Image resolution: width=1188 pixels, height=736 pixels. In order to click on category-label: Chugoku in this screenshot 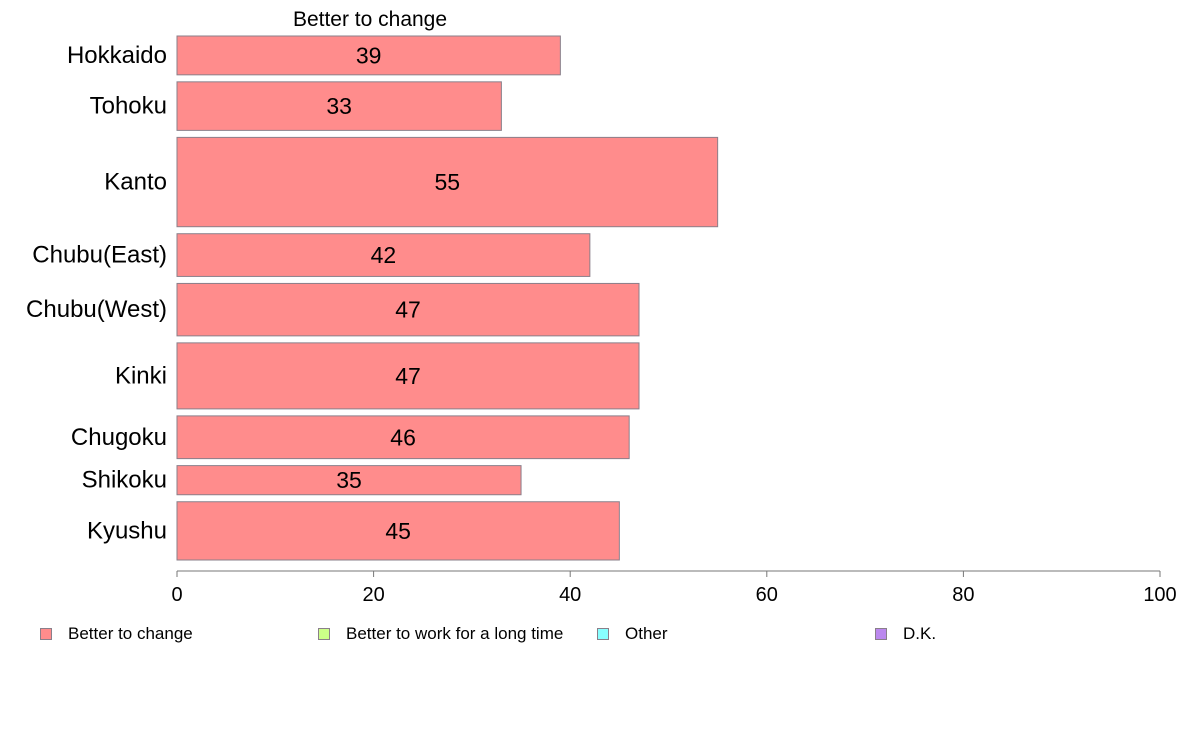, I will do `click(119, 437)`.